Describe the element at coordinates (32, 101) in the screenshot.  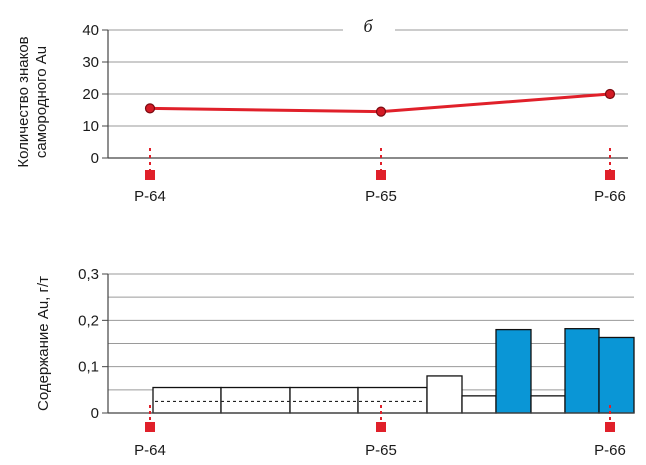
I see `y-axis-title: Количество знаковсамородного Au` at that location.